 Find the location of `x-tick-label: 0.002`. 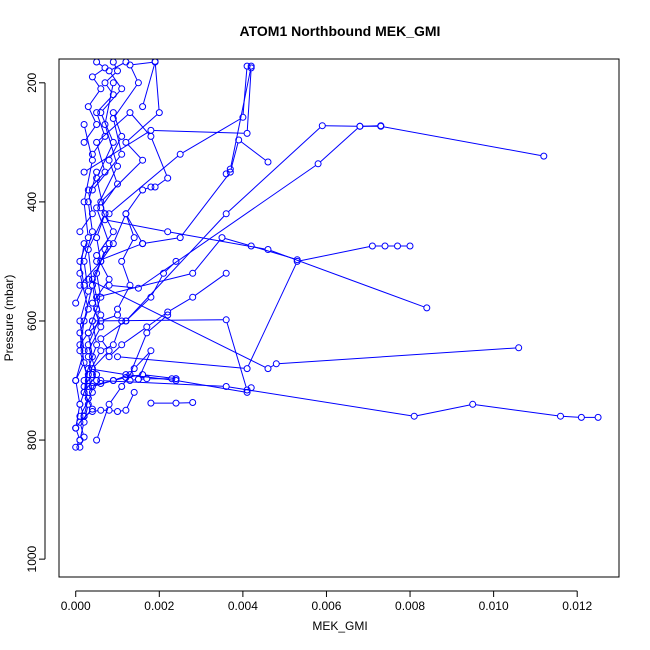

x-tick-label: 0.002 is located at coordinates (159, 606).